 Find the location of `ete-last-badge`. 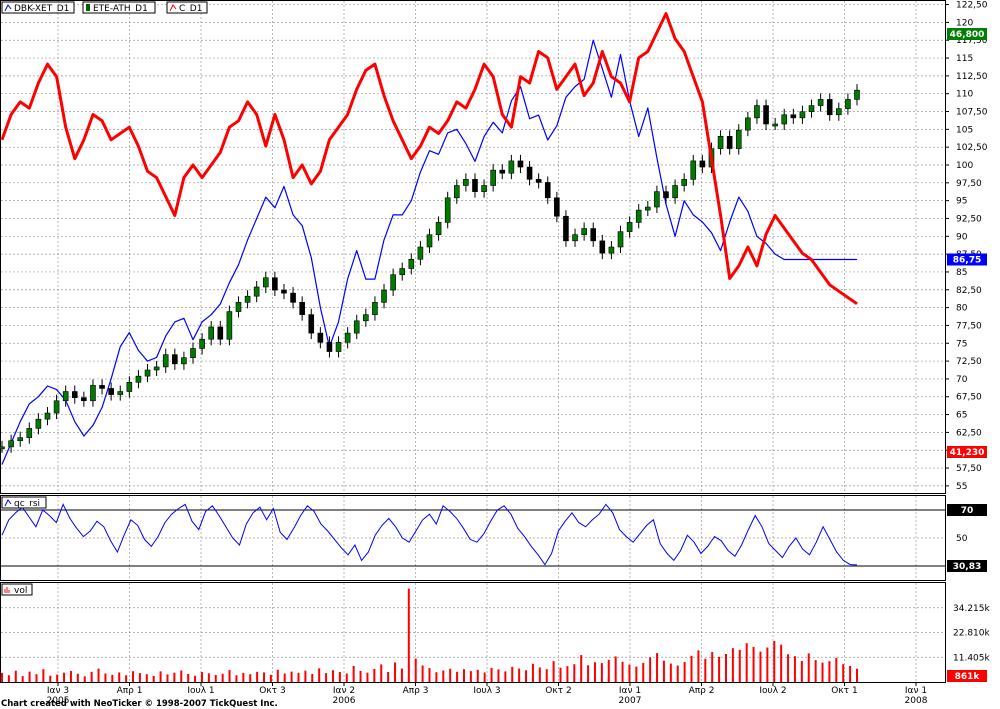

ete-last-badge is located at coordinates (967, 34).